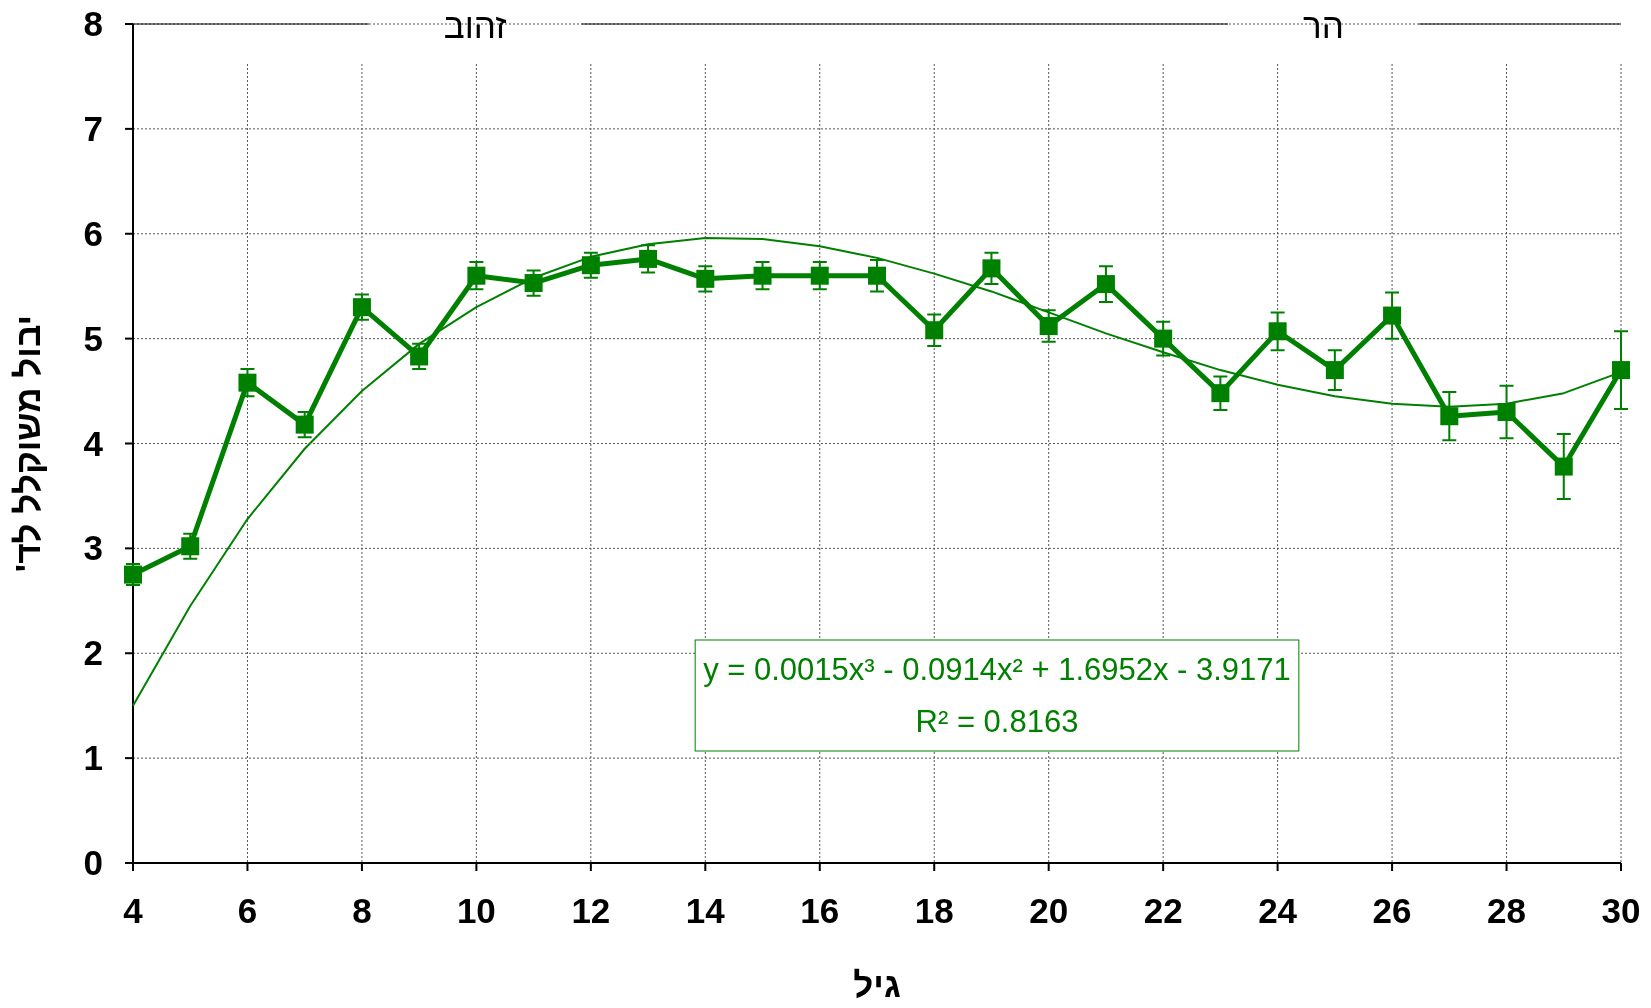 Image resolution: width=1651 pixels, height=1008 pixels. I want to click on annotation: R² = 0.8163, so click(997, 721).